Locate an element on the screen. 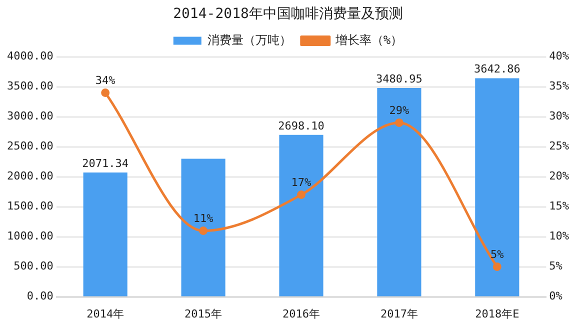 The width and height of the screenshot is (578, 328). data-label: 34% is located at coordinates (105, 81).